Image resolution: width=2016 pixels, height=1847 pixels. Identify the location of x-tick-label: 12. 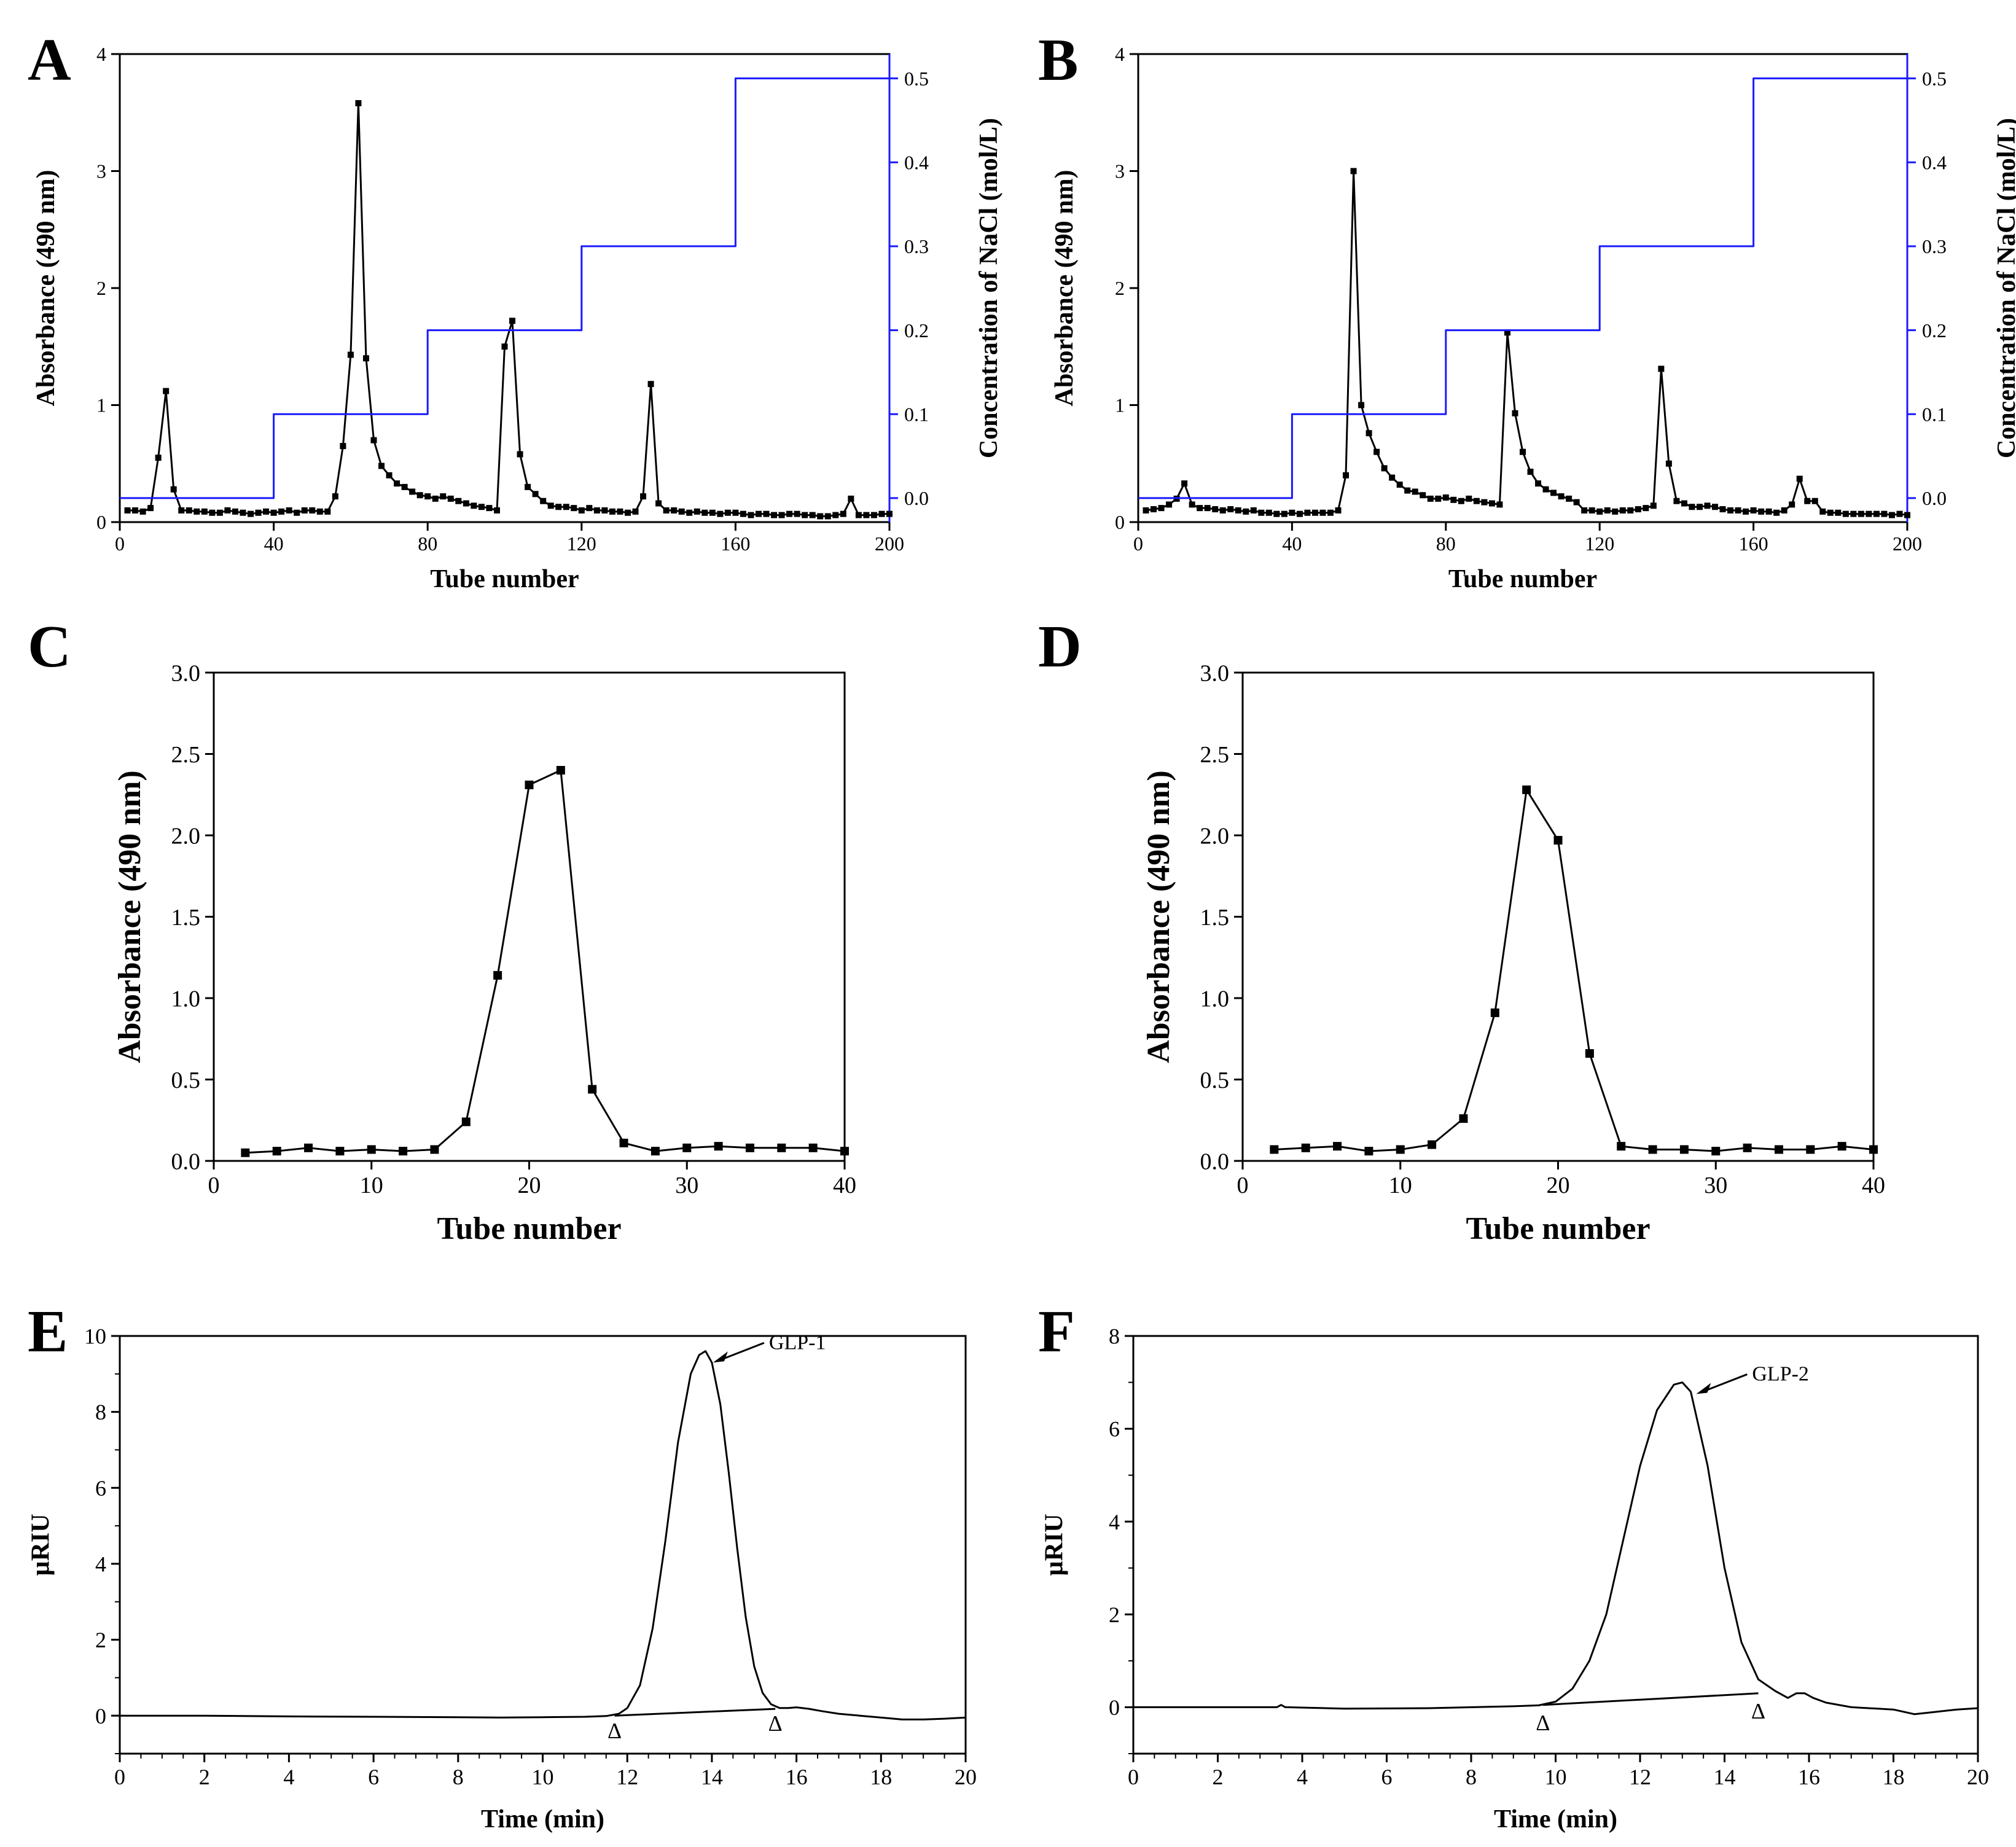
(627, 1777).